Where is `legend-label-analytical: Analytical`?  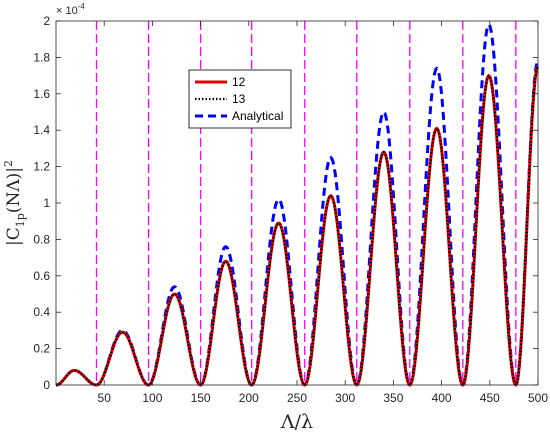
legend-label-analytical: Analytical is located at coordinates (257, 116).